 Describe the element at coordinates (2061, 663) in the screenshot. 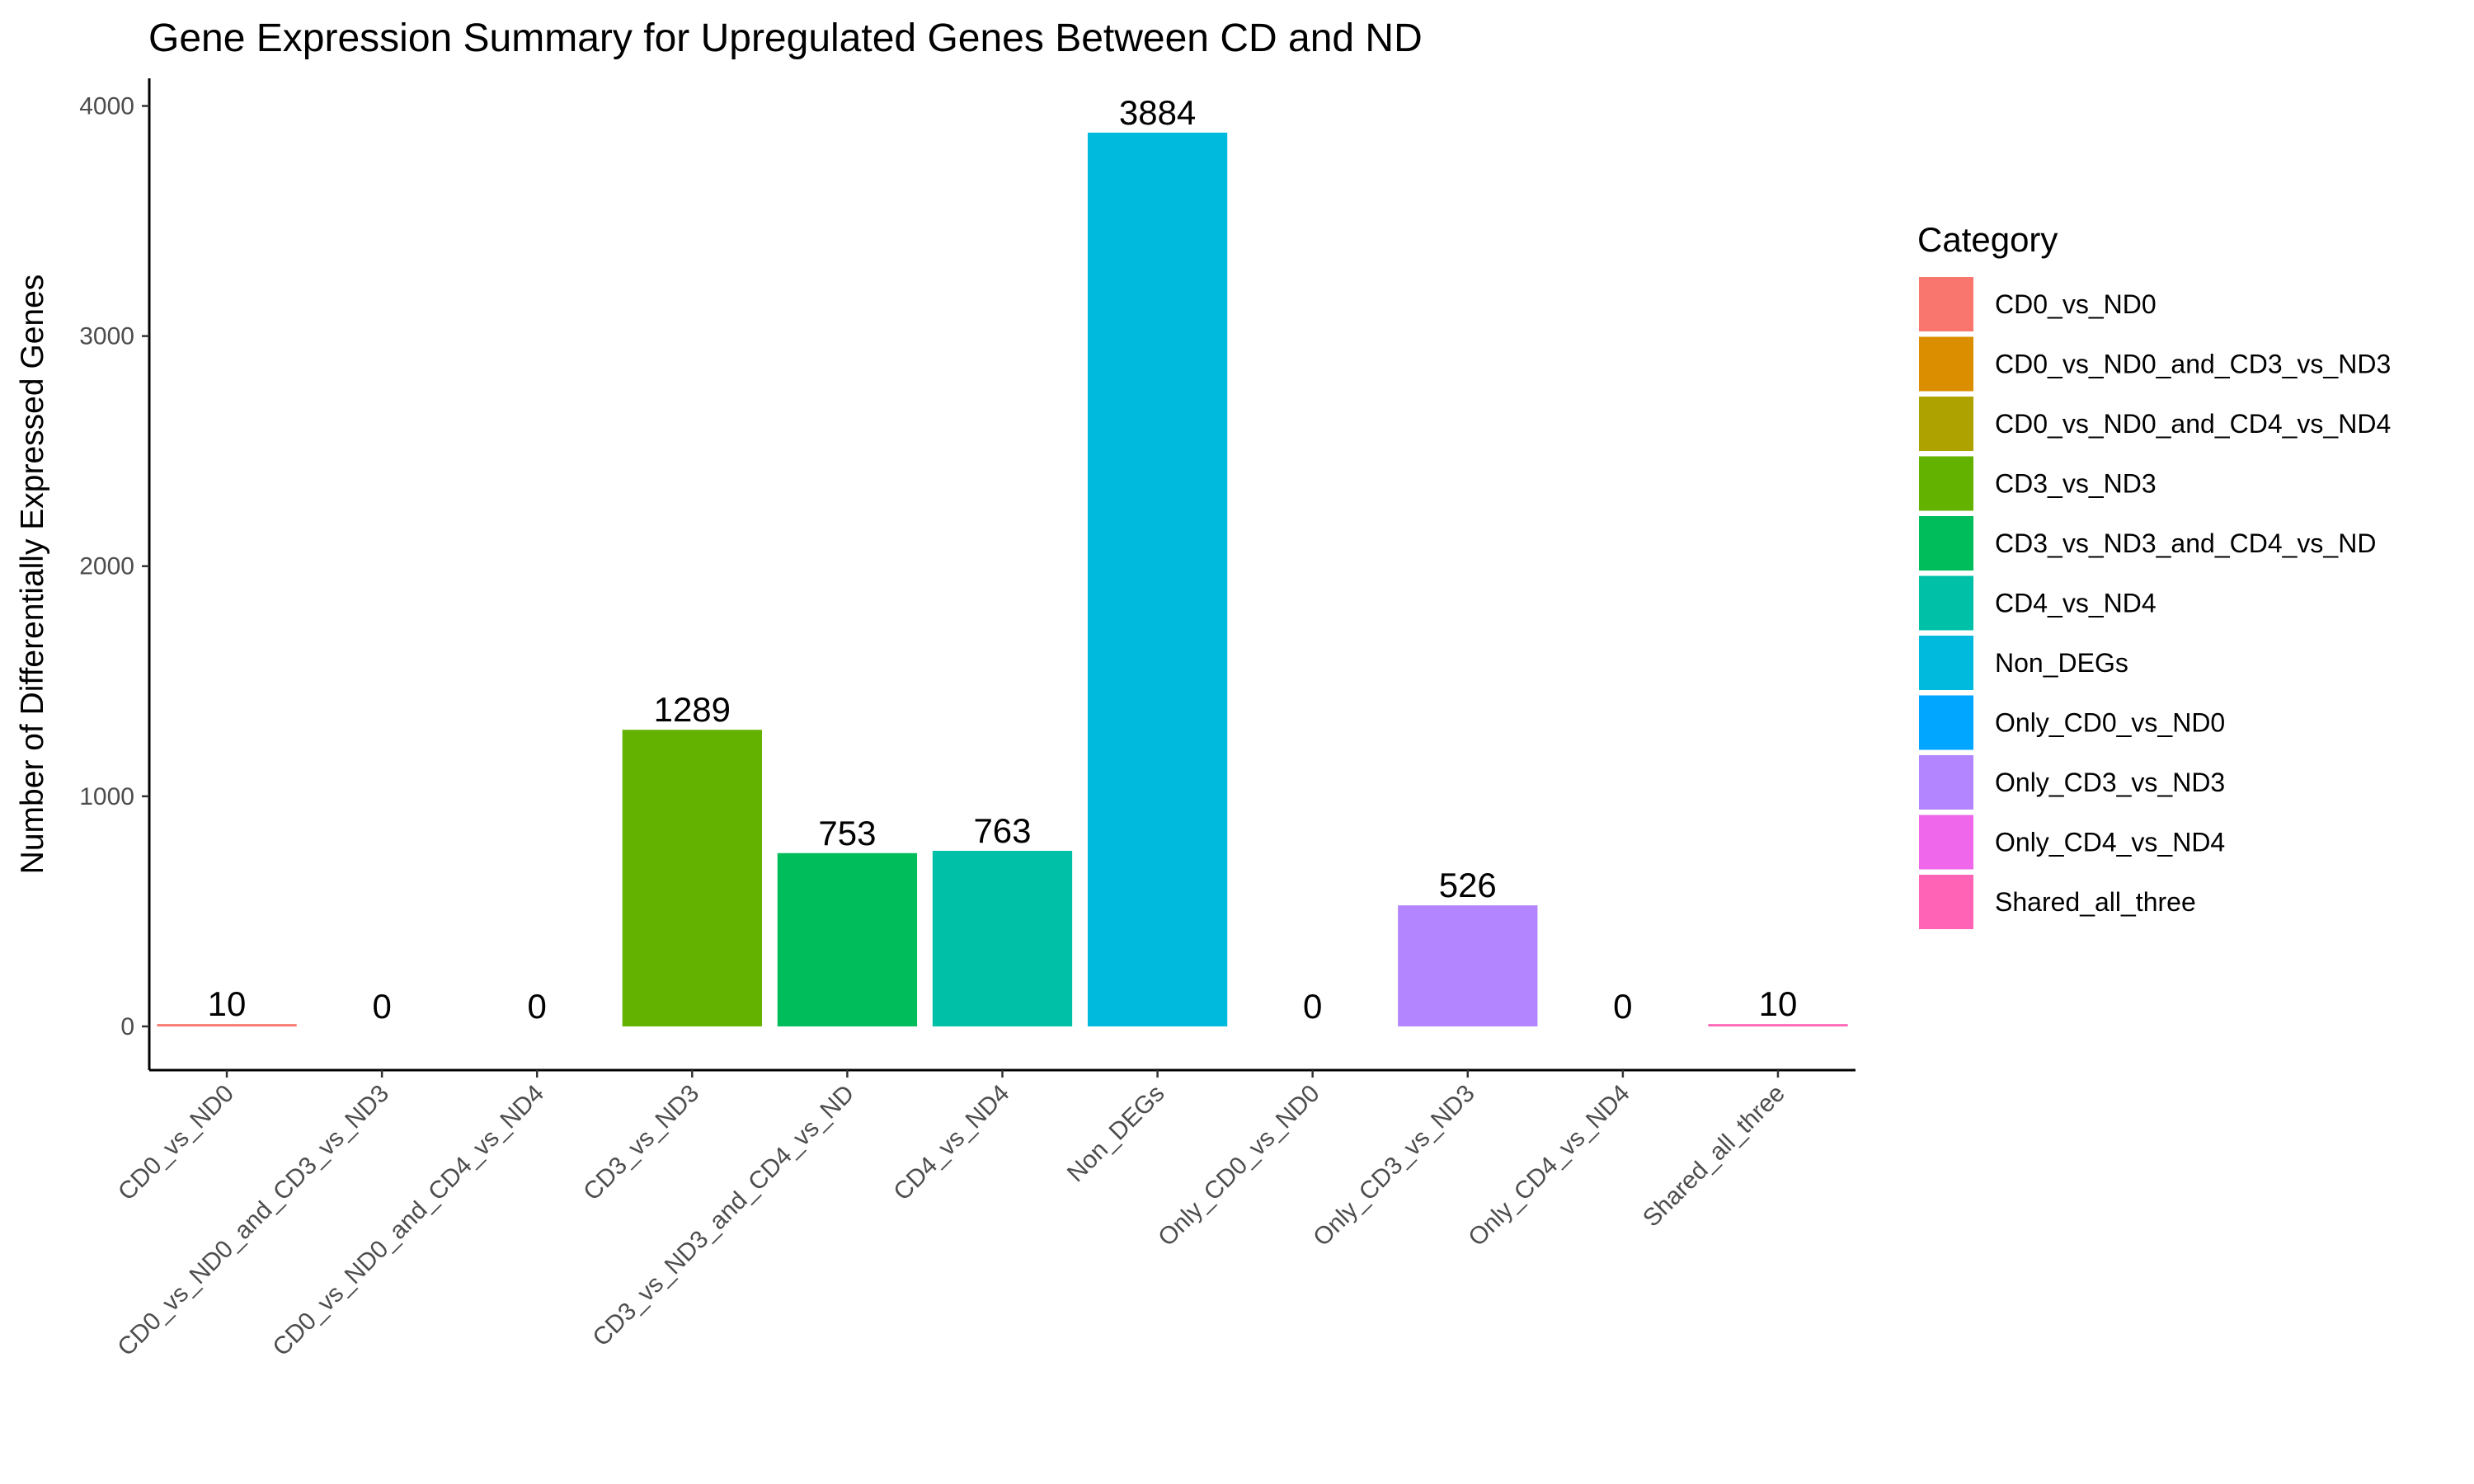

I see `legend-label-Non_DEGs: Non_DEGs` at that location.